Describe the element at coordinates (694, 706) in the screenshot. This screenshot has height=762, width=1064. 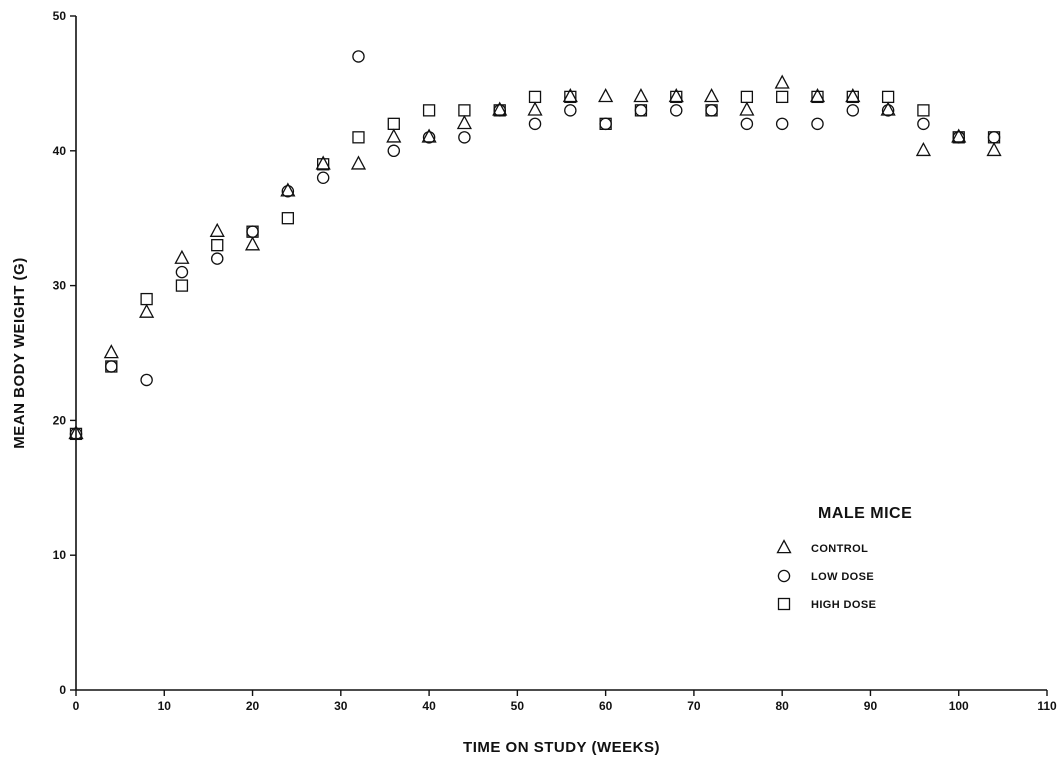
I see `x-tick-label: 70` at that location.